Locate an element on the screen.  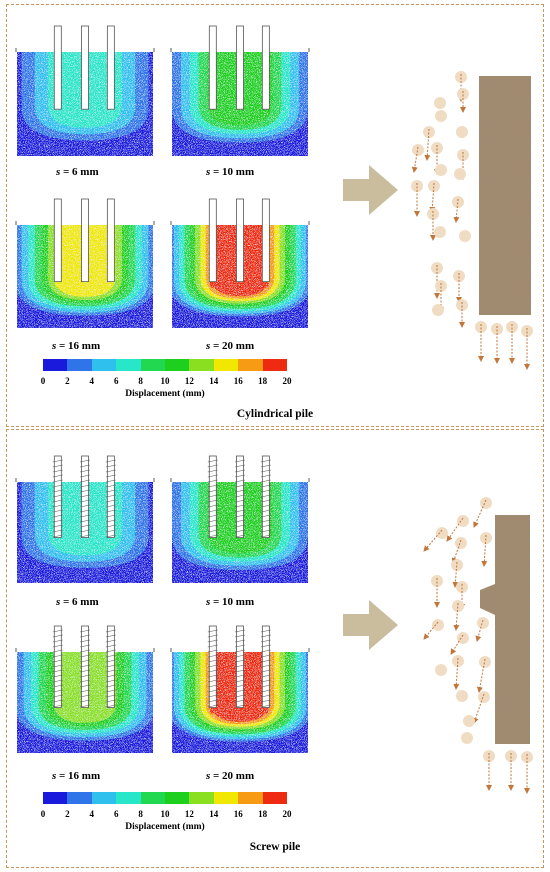
caption-screw-pile: Screw pile is located at coordinates (275, 847).